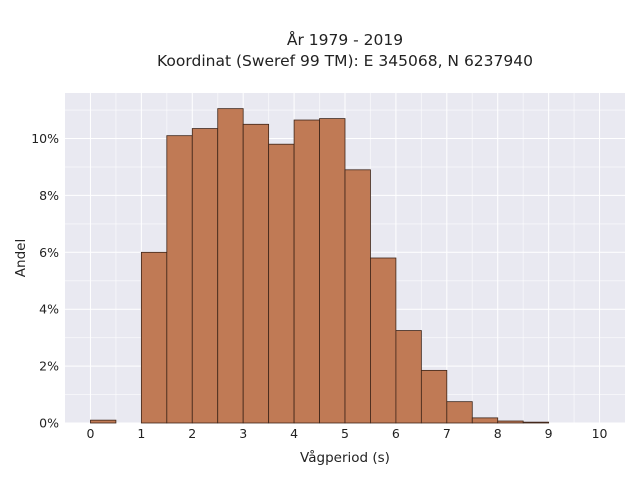  I want to click on x-tick-label: 7, so click(447, 433).